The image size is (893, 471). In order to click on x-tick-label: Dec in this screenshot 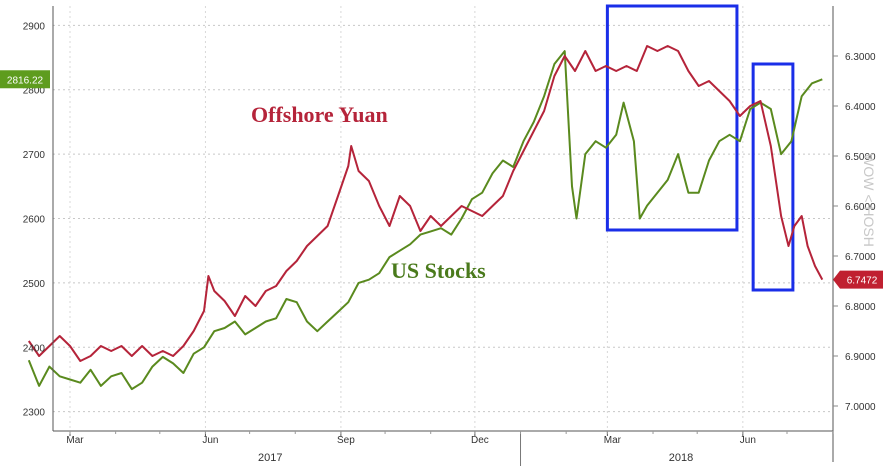, I will do `click(480, 440)`.